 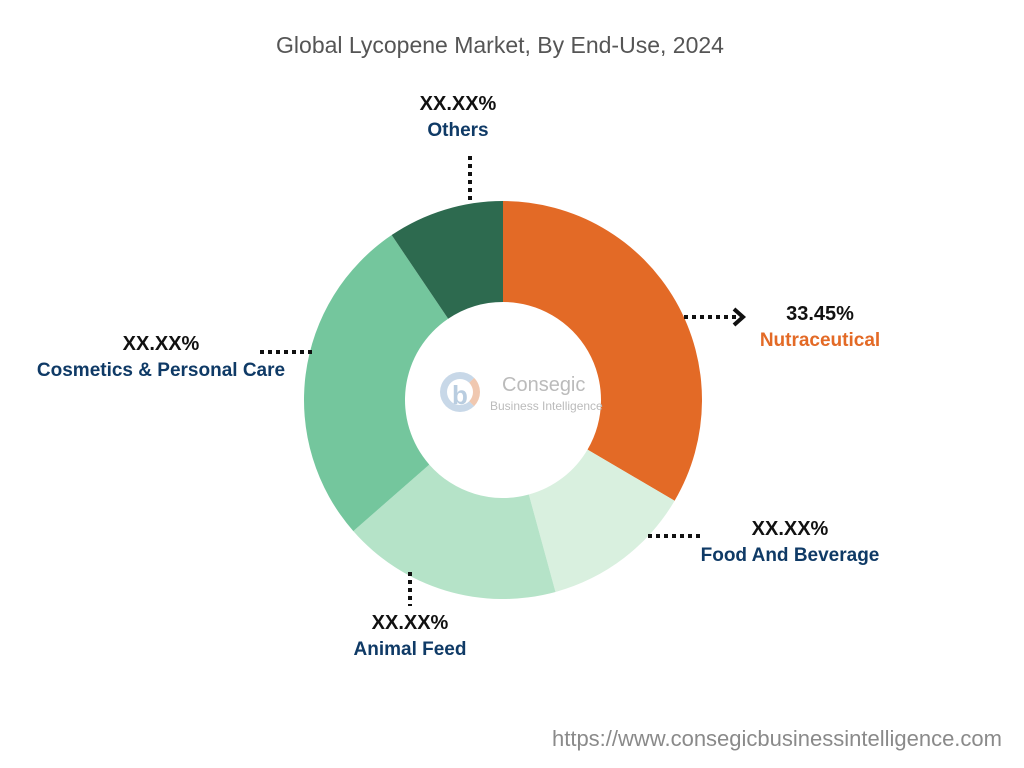 I want to click on logo-ring-icon, so click(x=460, y=392).